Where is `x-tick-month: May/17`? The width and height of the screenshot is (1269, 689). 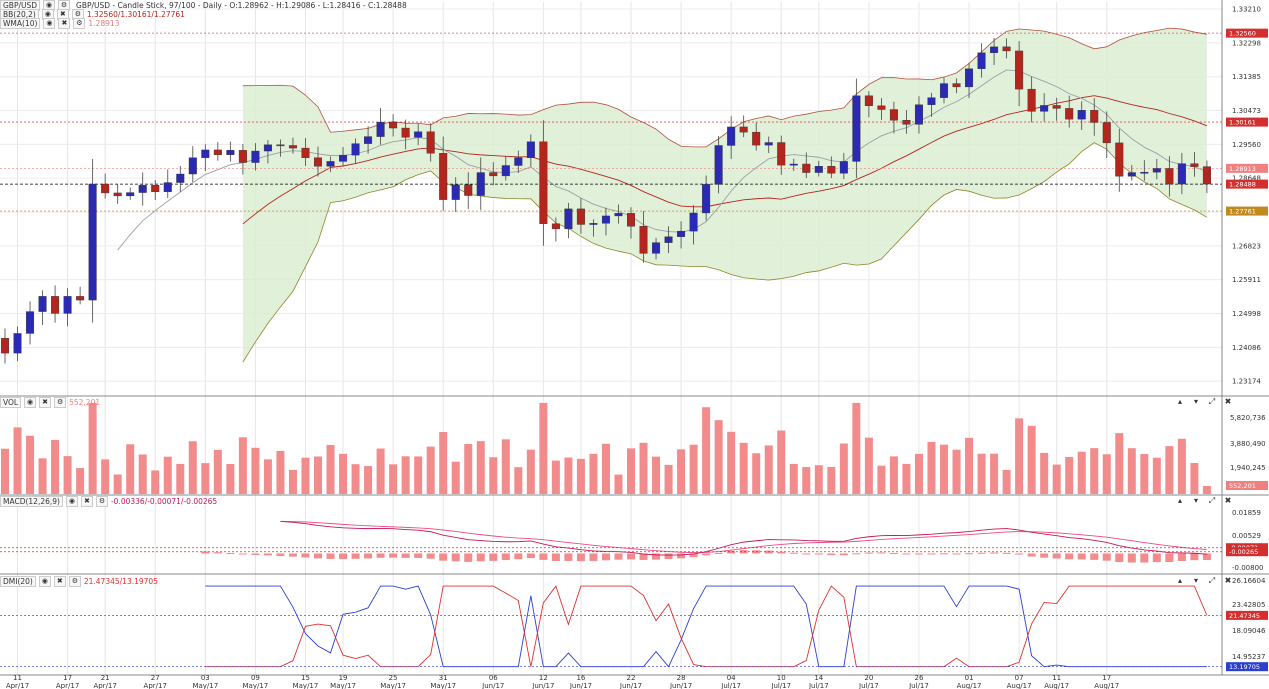
x-tick-month: May/17 is located at coordinates (343, 685).